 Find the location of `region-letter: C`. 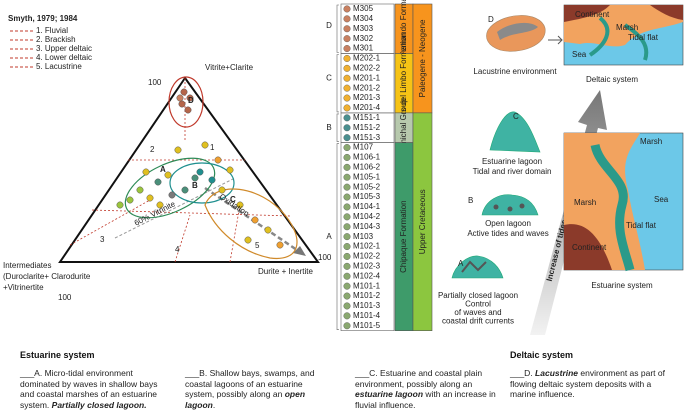

region-letter: C is located at coordinates (233, 199).